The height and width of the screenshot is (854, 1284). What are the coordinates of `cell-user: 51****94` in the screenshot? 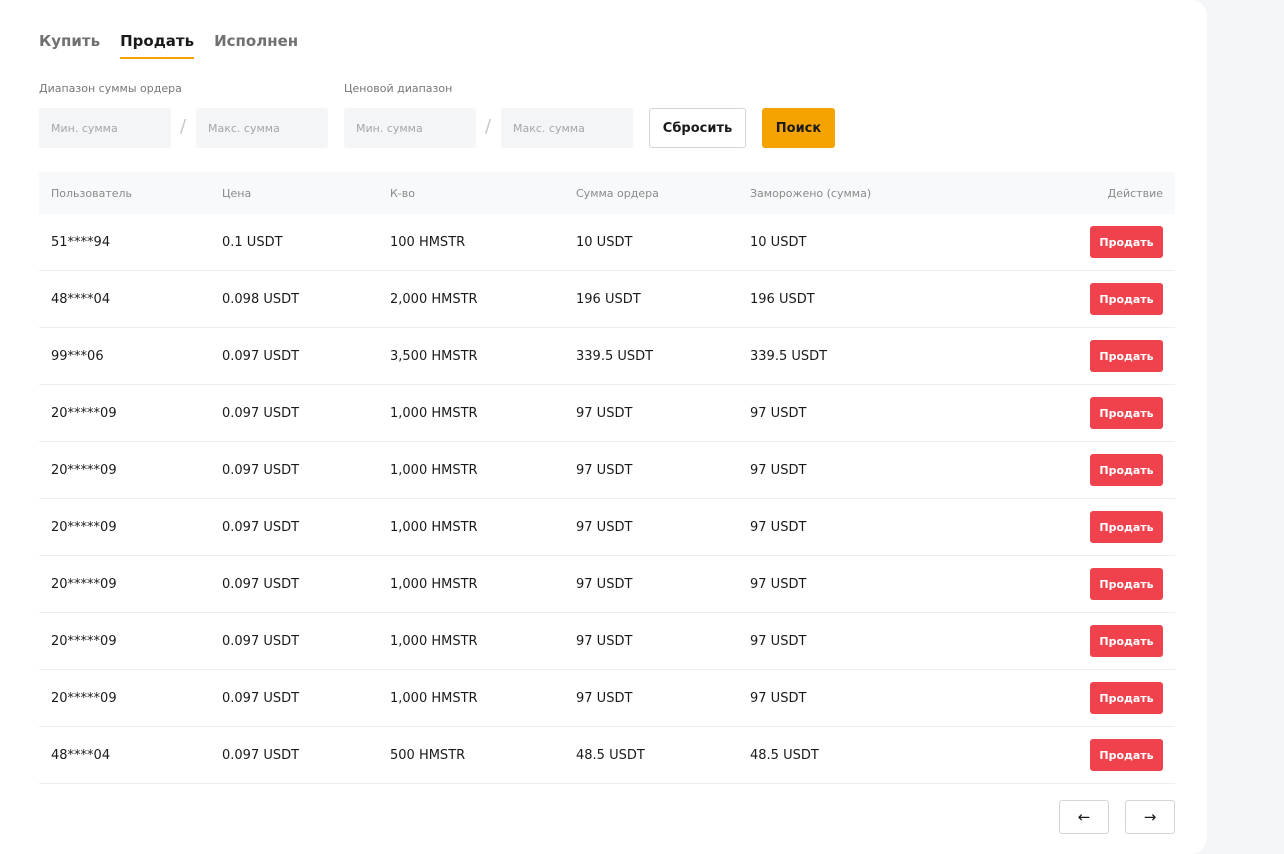 It's located at (81, 242).